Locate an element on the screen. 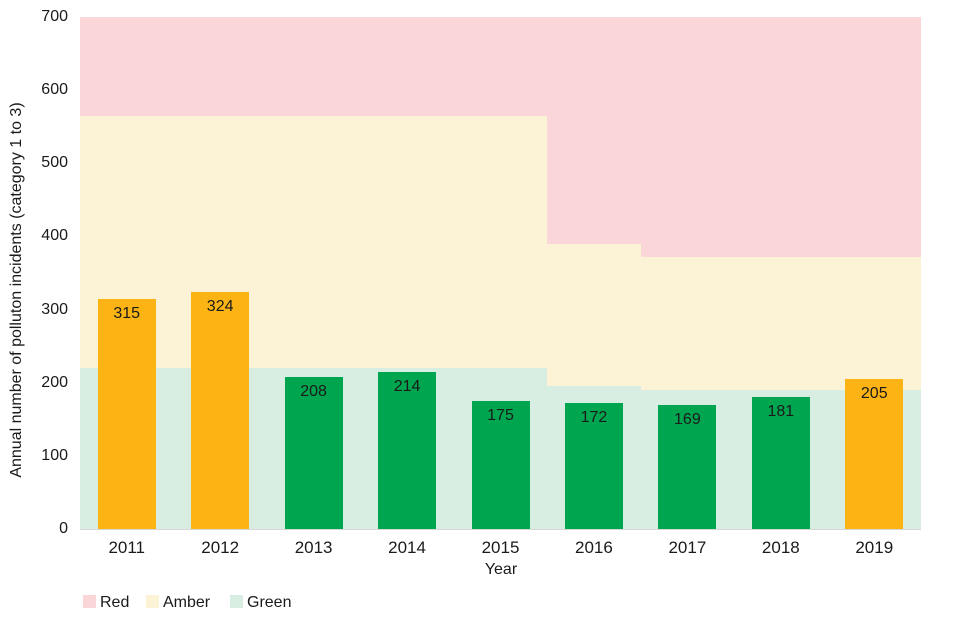 The width and height of the screenshot is (960, 640). legend-label-amber: Amber is located at coordinates (187, 602).